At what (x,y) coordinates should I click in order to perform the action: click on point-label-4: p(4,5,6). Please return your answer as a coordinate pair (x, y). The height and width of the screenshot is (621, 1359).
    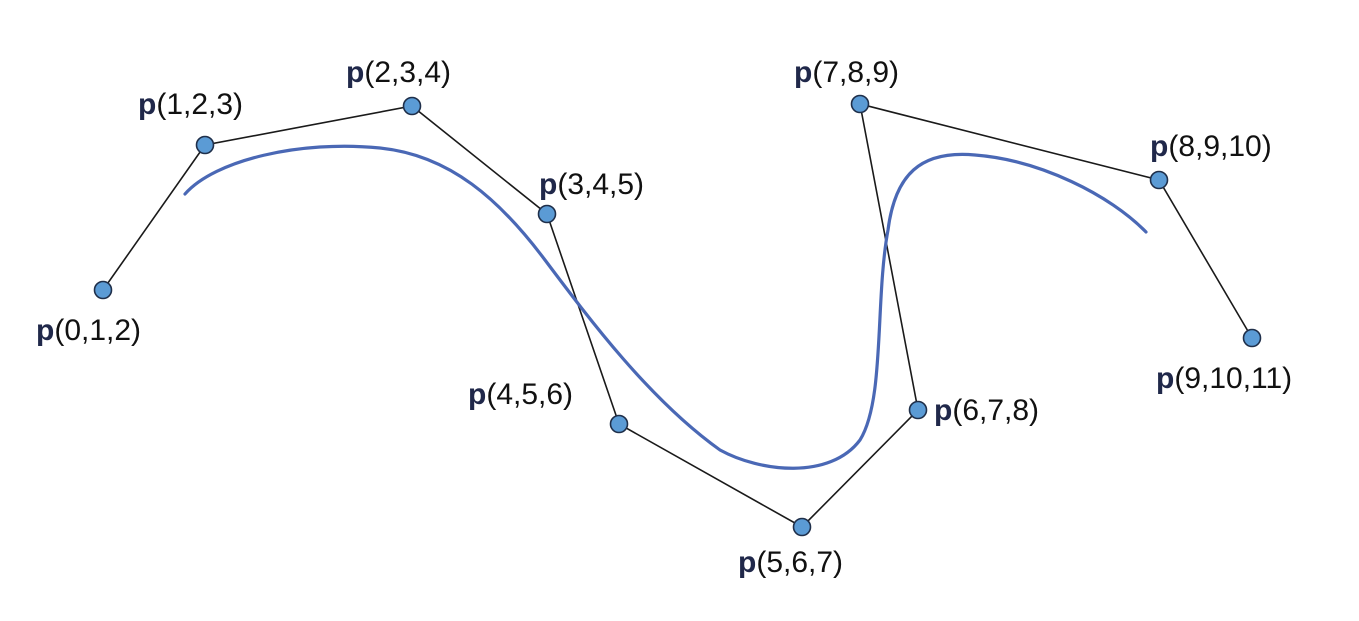
    Looking at the image, I should click on (520, 395).